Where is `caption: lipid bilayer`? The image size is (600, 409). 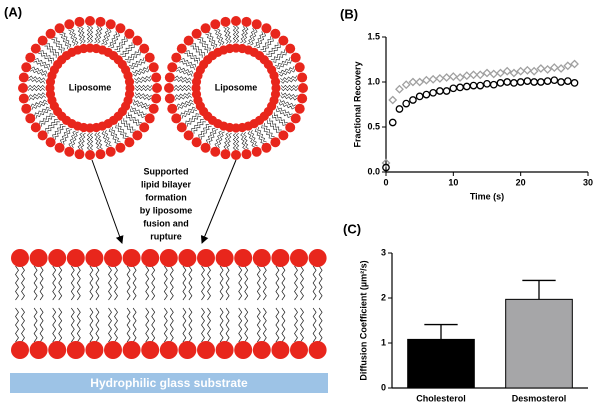 caption: lipid bilayer is located at coordinates (166, 184).